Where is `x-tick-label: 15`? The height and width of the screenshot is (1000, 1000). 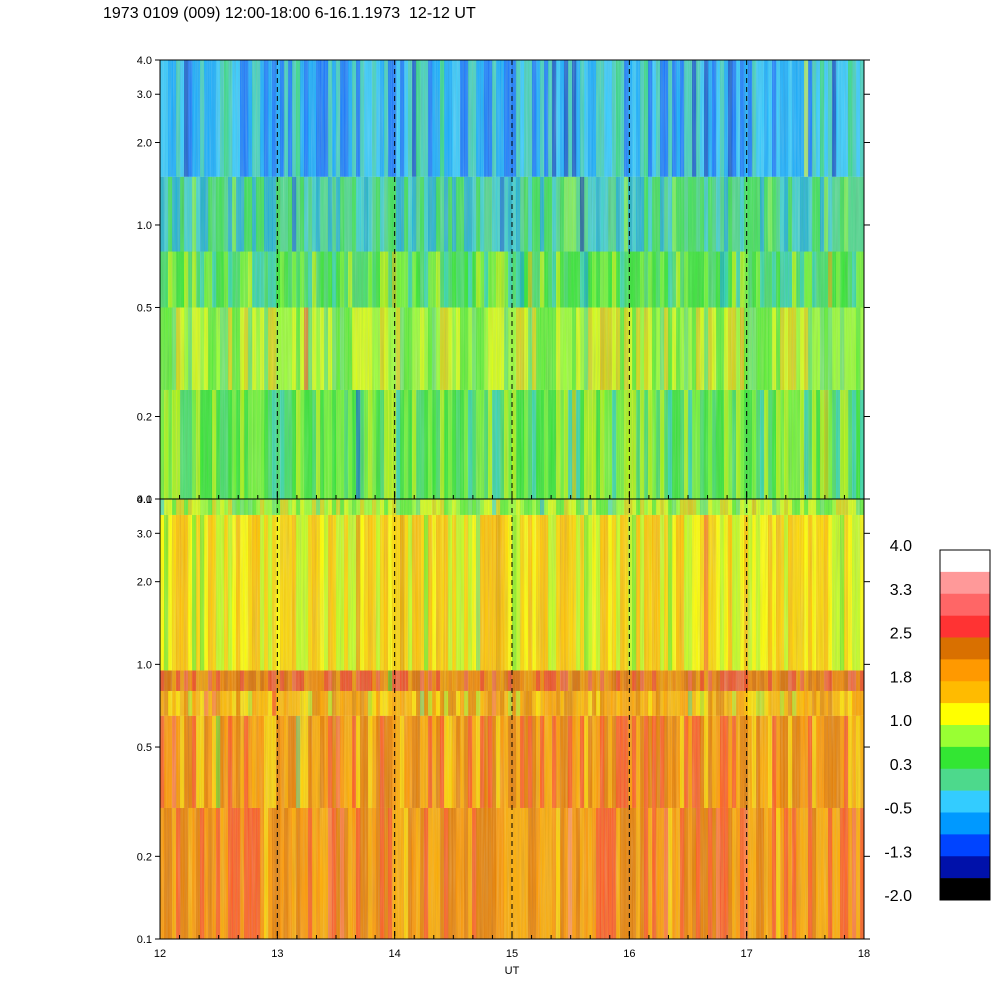
x-tick-label: 15 is located at coordinates (512, 954).